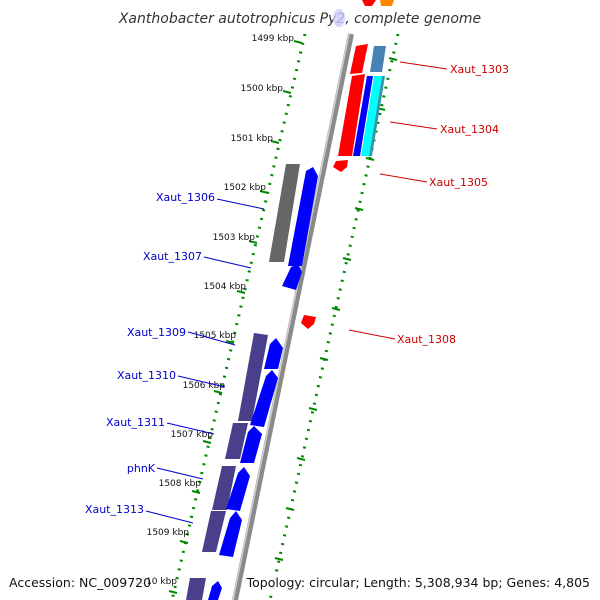 This screenshot has width=600, height=600. I want to click on gene-arrow-top-orange, so click(387, 3).